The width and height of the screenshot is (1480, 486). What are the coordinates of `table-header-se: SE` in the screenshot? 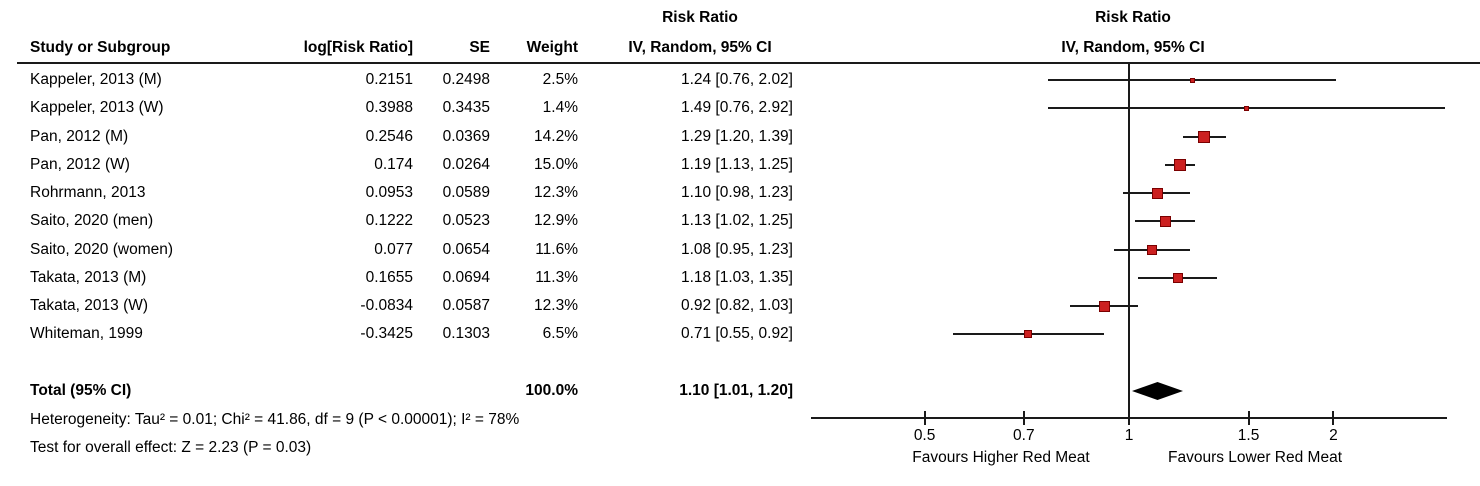 It's located at (479, 47).